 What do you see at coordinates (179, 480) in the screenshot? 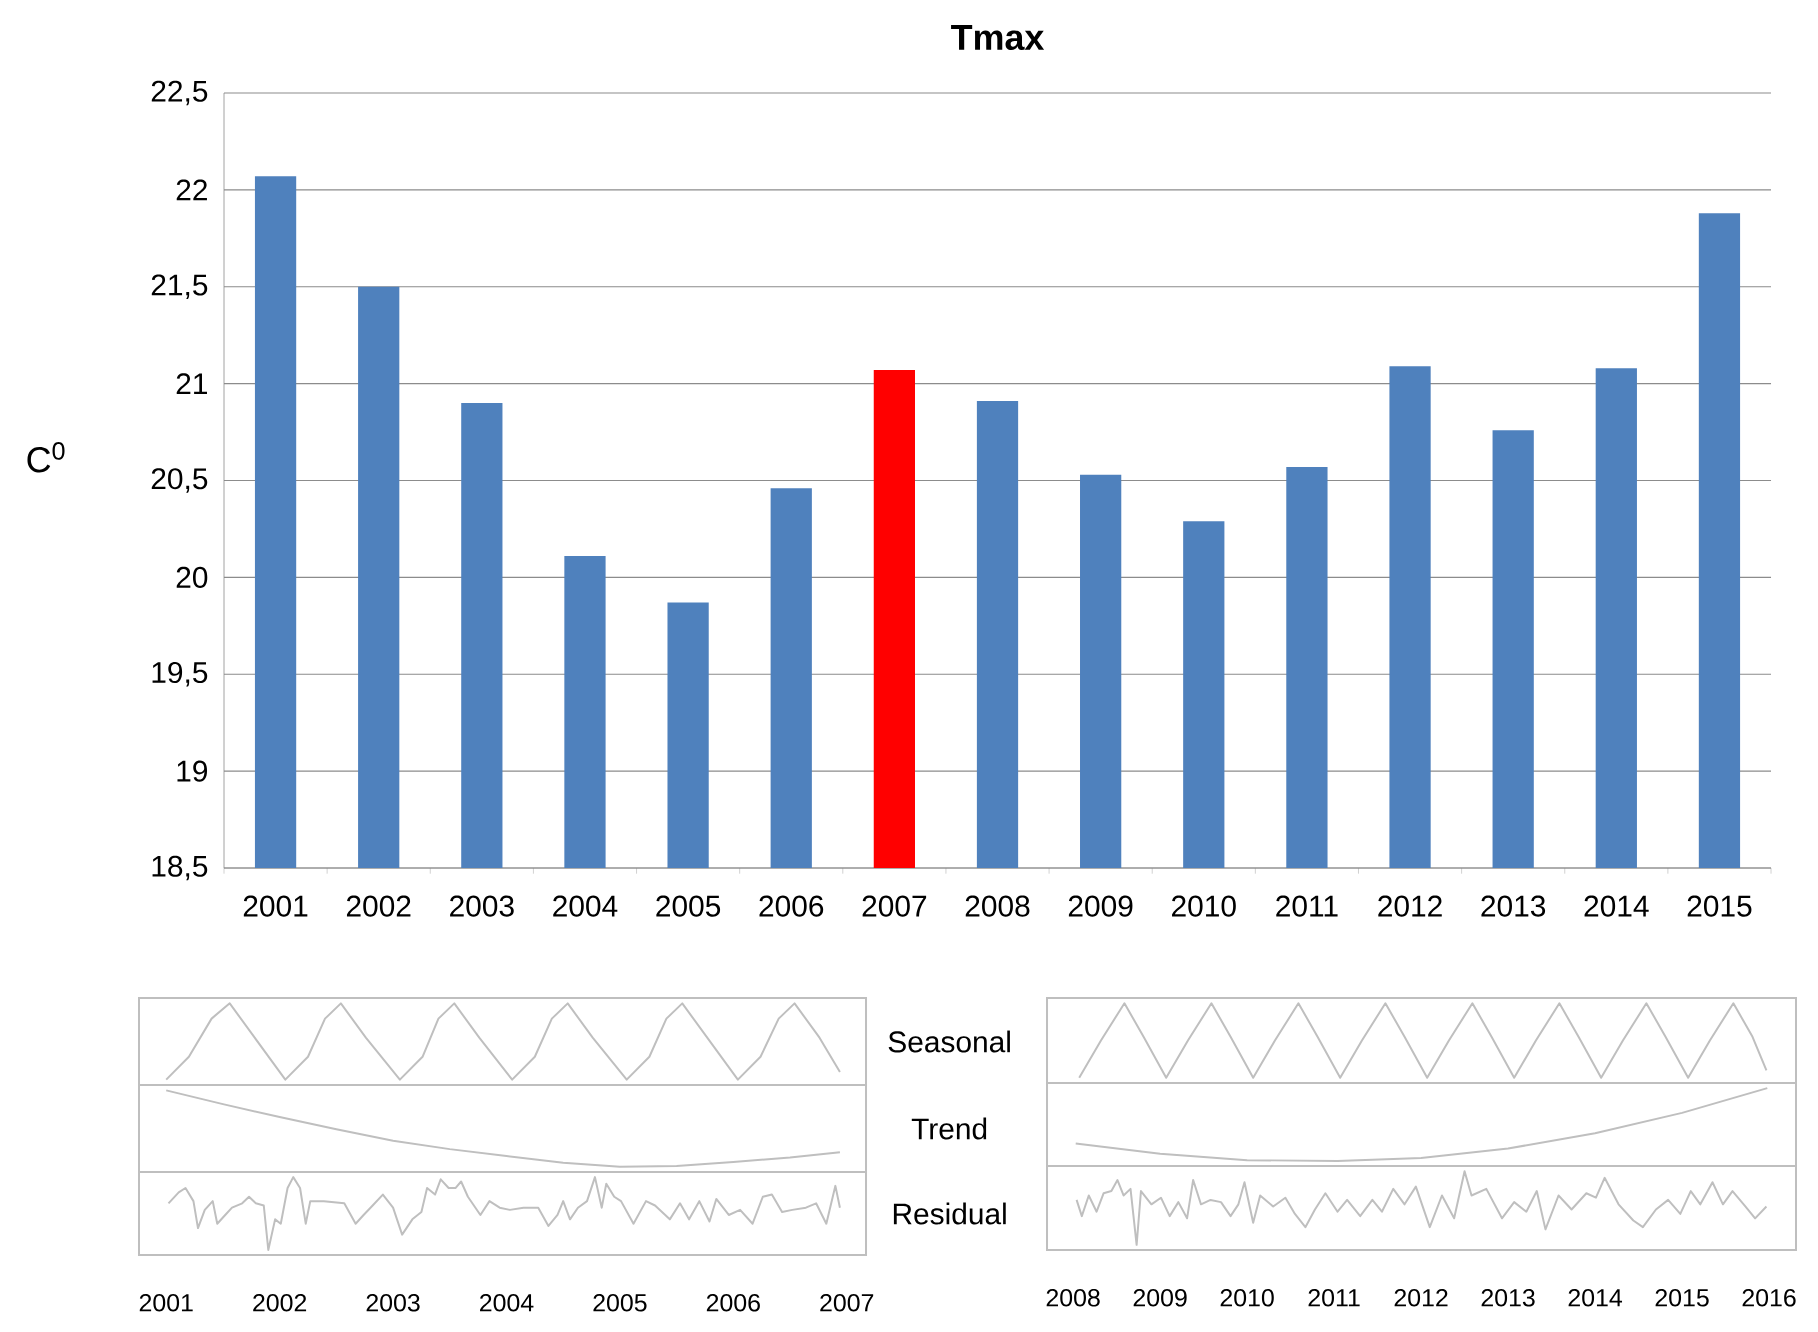
I see `y-tick-label: 20,5` at bounding box center [179, 480].